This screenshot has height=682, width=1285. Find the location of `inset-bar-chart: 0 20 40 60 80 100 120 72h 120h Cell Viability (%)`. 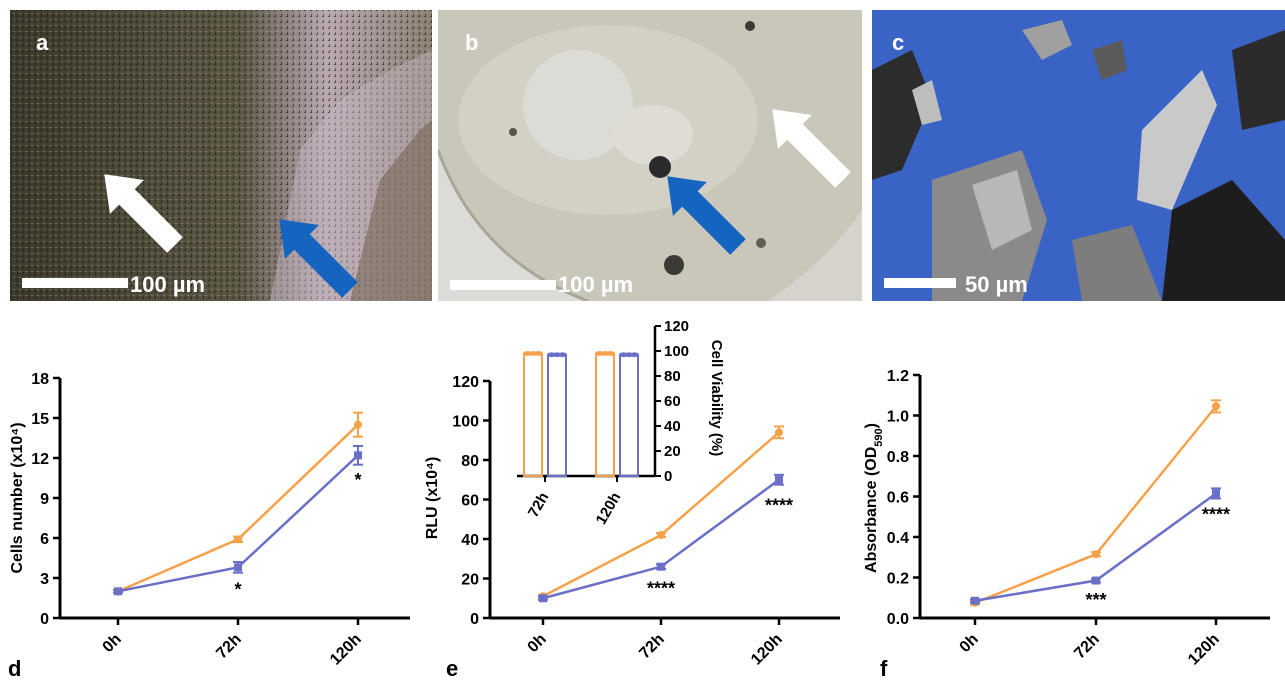

inset-bar-chart: 0 20 40 60 80 100 120 72h 120h Cell Viability (%) is located at coordinates (621, 423).